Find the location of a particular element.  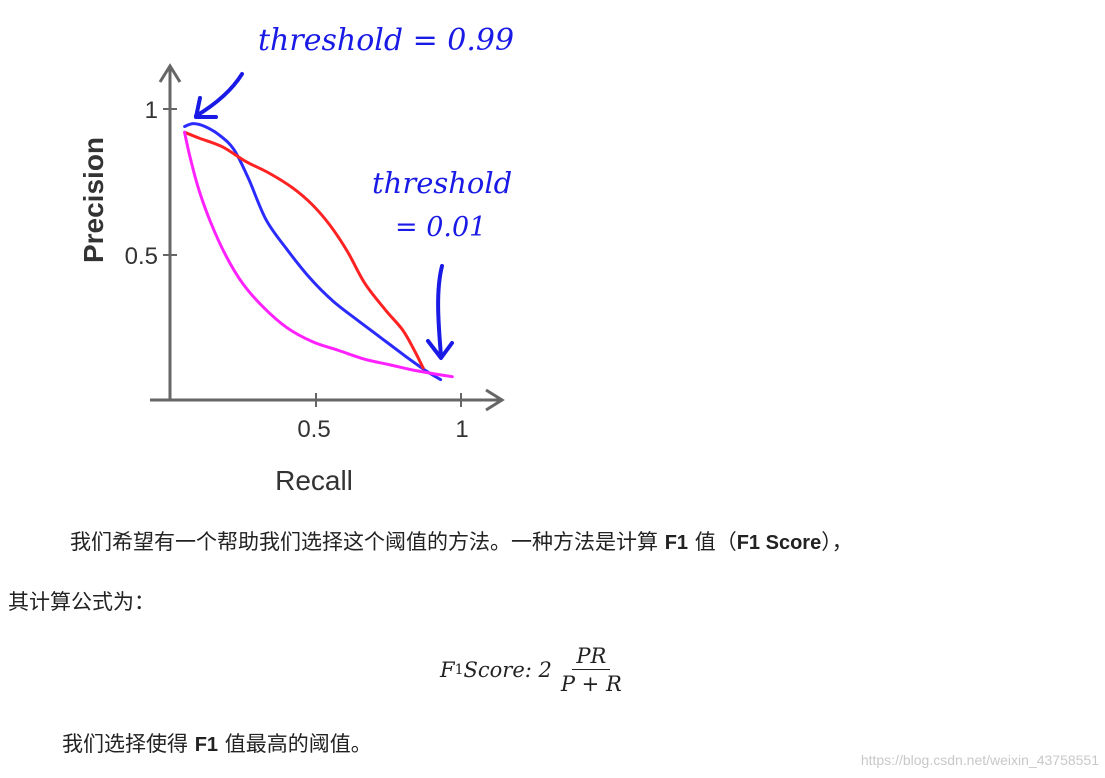

y-axis-label: Precision is located at coordinates (93, 200).